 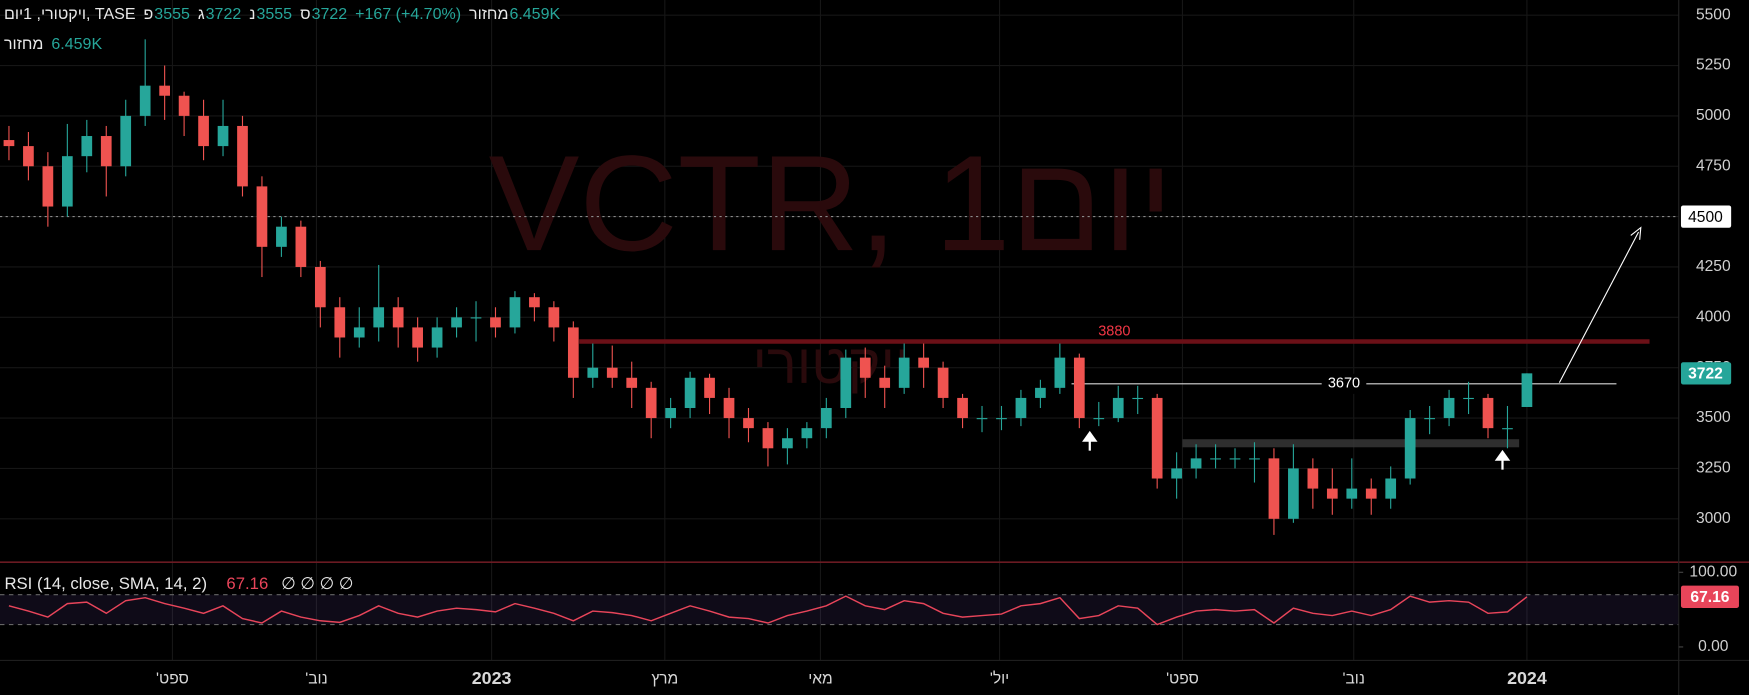 I want to click on x-tick-label: מרץ, so click(x=664, y=678).